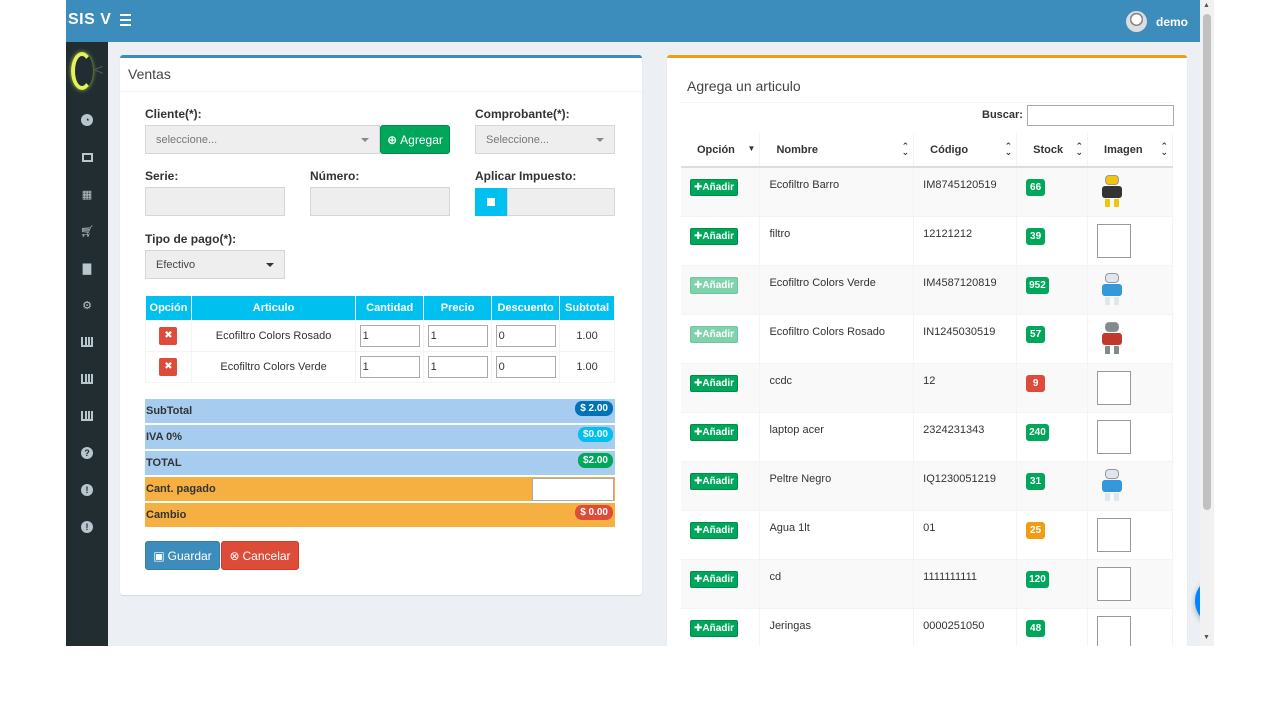  What do you see at coordinates (87, 194) in the screenshot?
I see `grid-icon: ▦` at bounding box center [87, 194].